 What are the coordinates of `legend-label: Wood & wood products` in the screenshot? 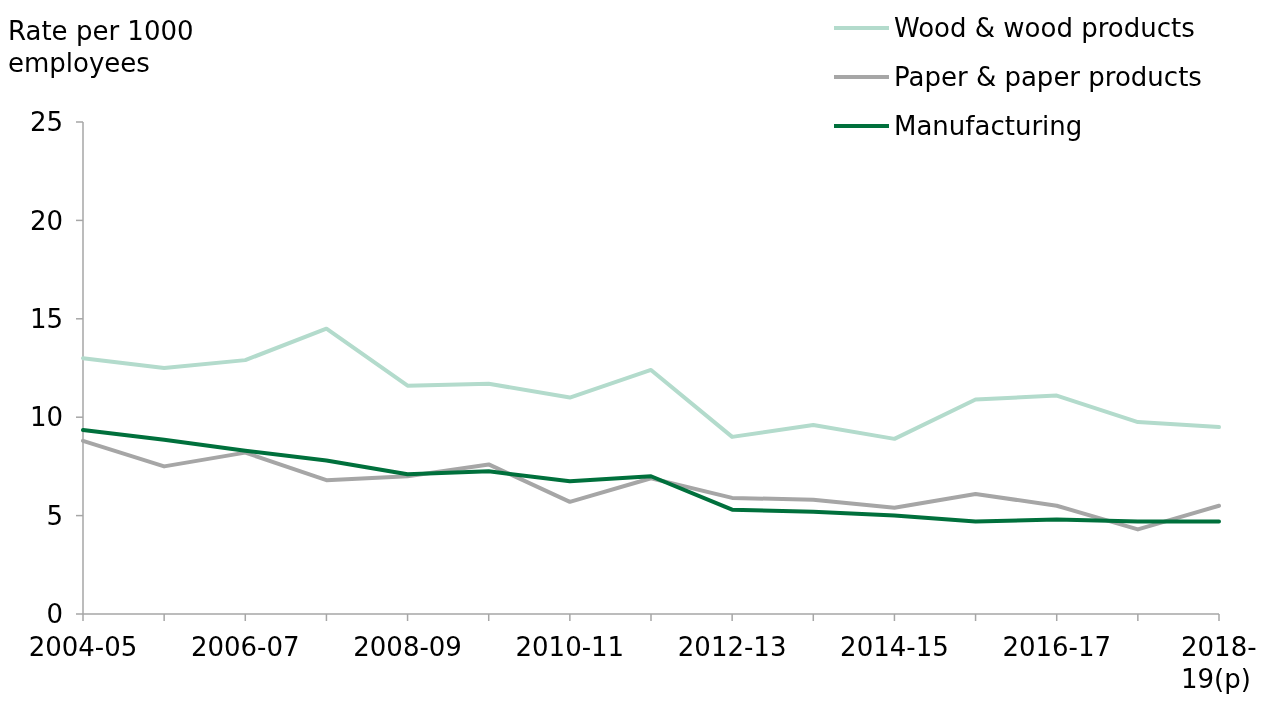 It's located at (1044, 28).